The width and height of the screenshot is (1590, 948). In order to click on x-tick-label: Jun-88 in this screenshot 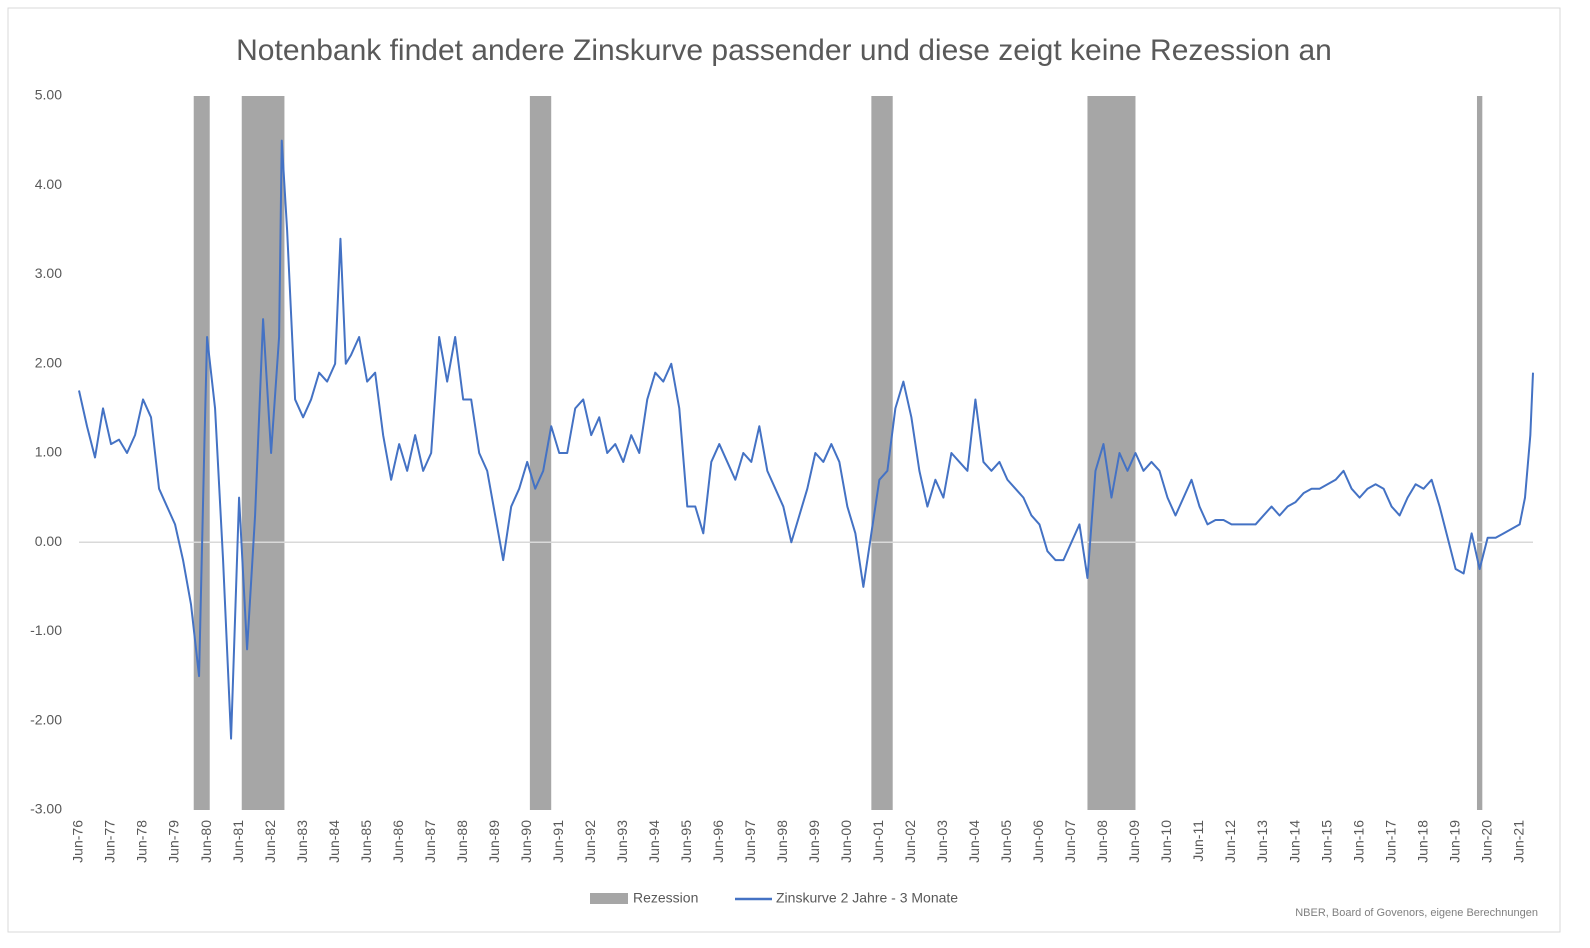, I will do `click(462, 841)`.